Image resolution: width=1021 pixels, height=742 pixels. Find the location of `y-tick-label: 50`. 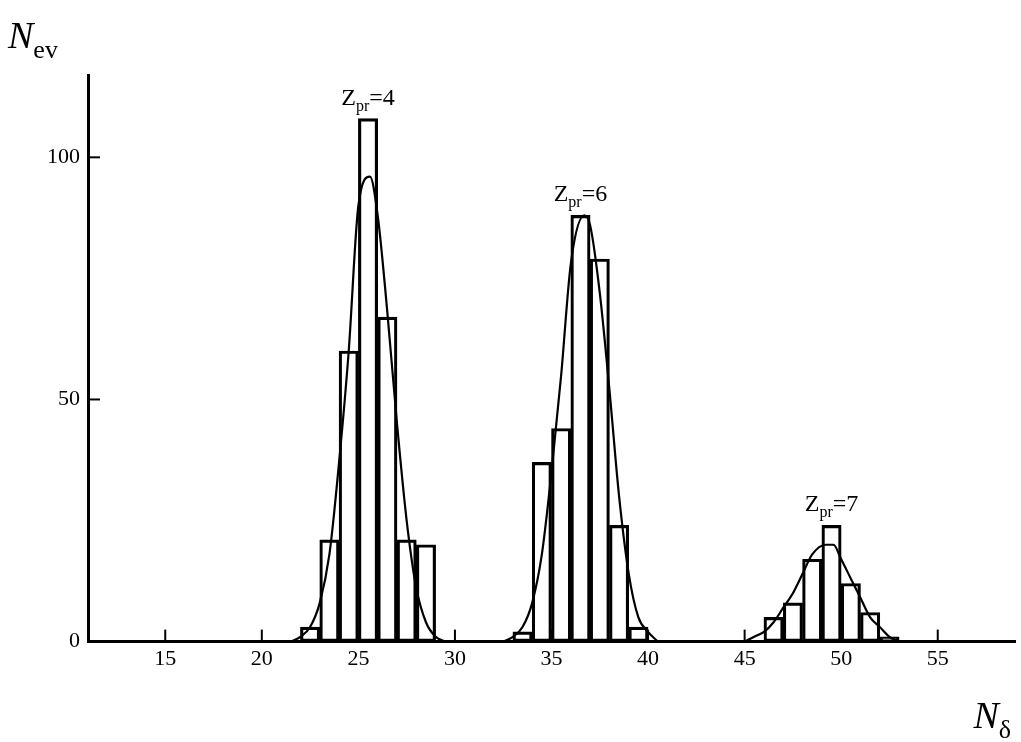

y-tick-label: 50 is located at coordinates (69, 398).